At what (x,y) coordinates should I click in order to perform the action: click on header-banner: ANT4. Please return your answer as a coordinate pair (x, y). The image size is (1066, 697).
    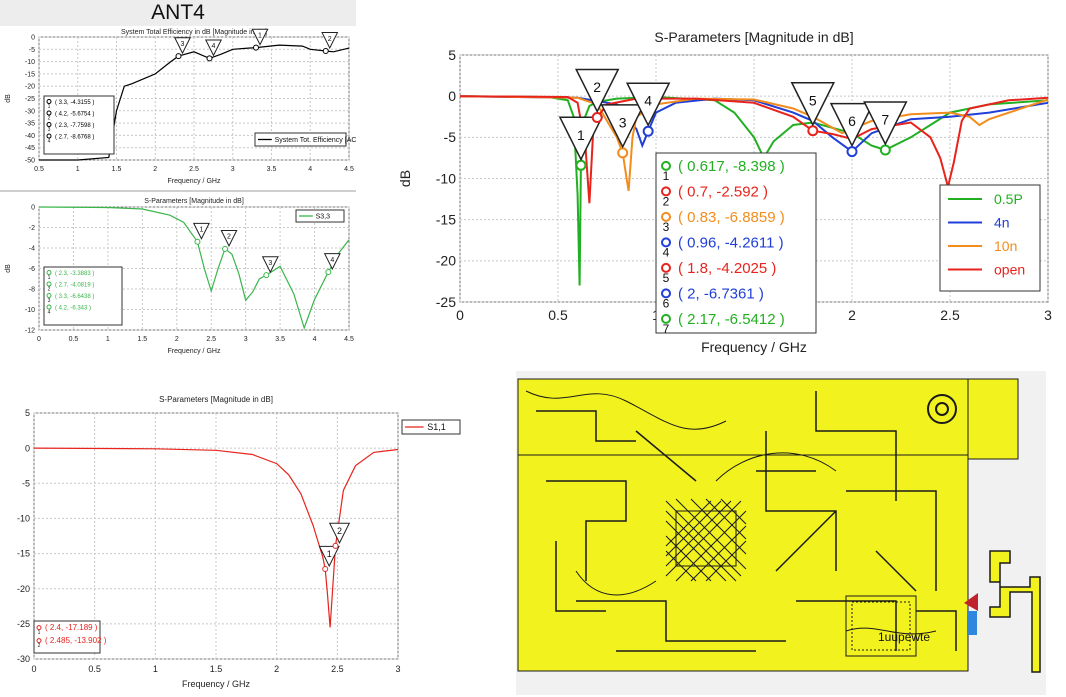
    Looking at the image, I should click on (178, 13).